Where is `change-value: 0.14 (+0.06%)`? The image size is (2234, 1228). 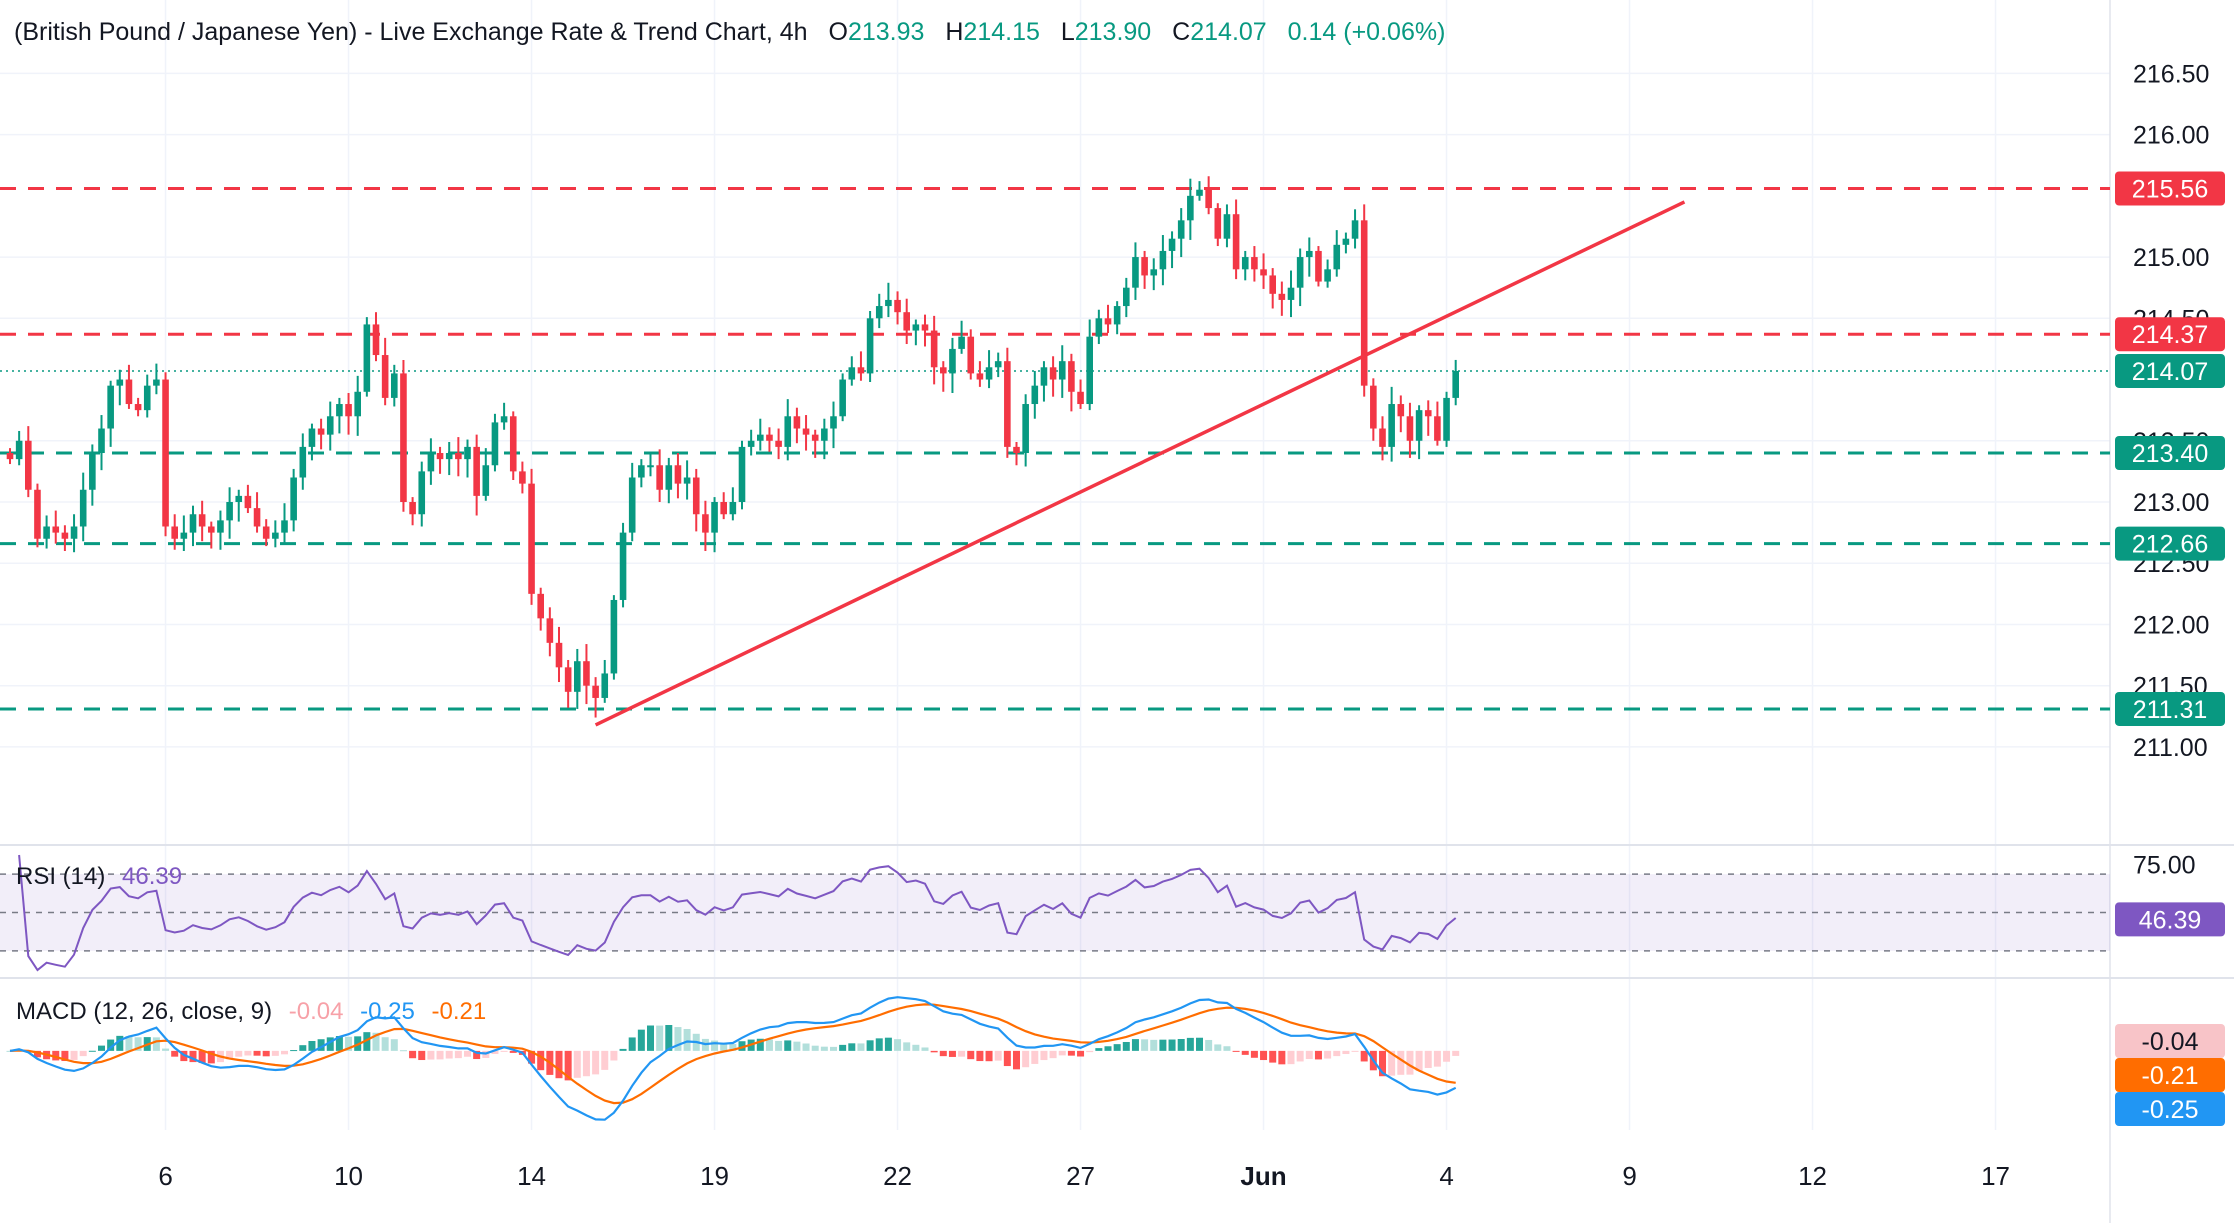
change-value: 0.14 (+0.06%) is located at coordinates (1367, 32).